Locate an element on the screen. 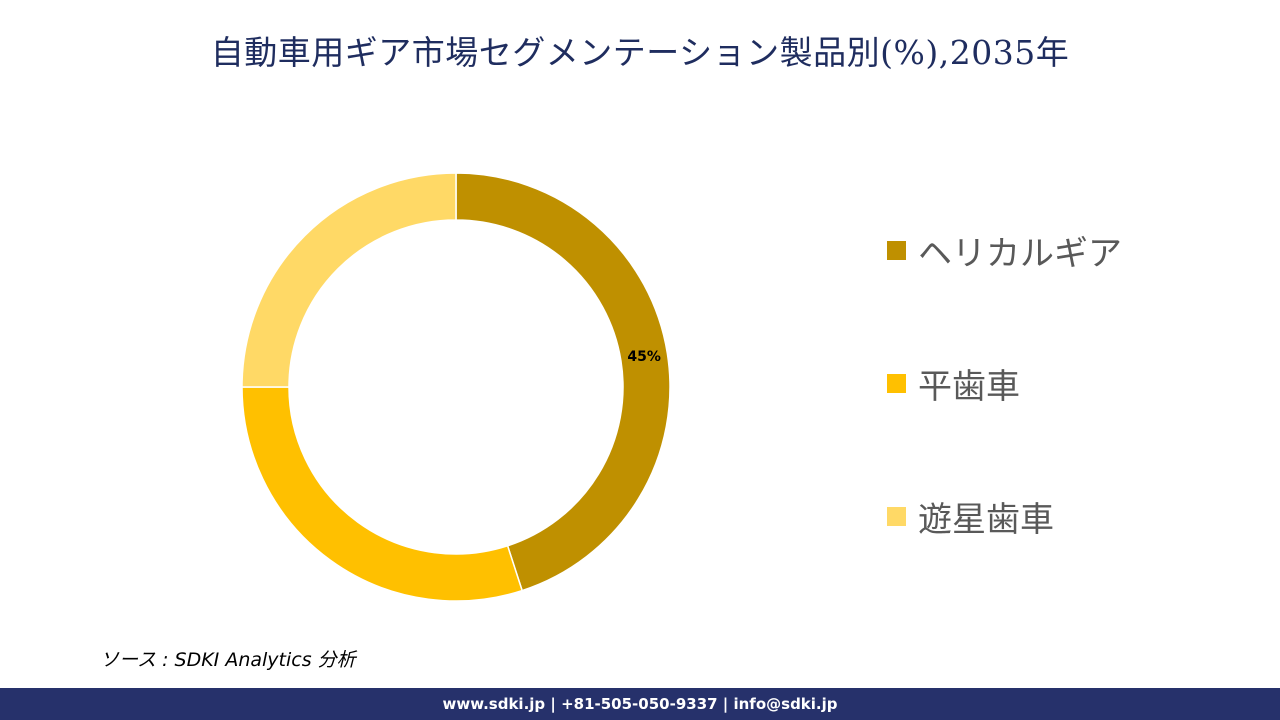 The image size is (1280, 720). source-note: ソース : SDKI Analytics 分析 is located at coordinates (228, 660).